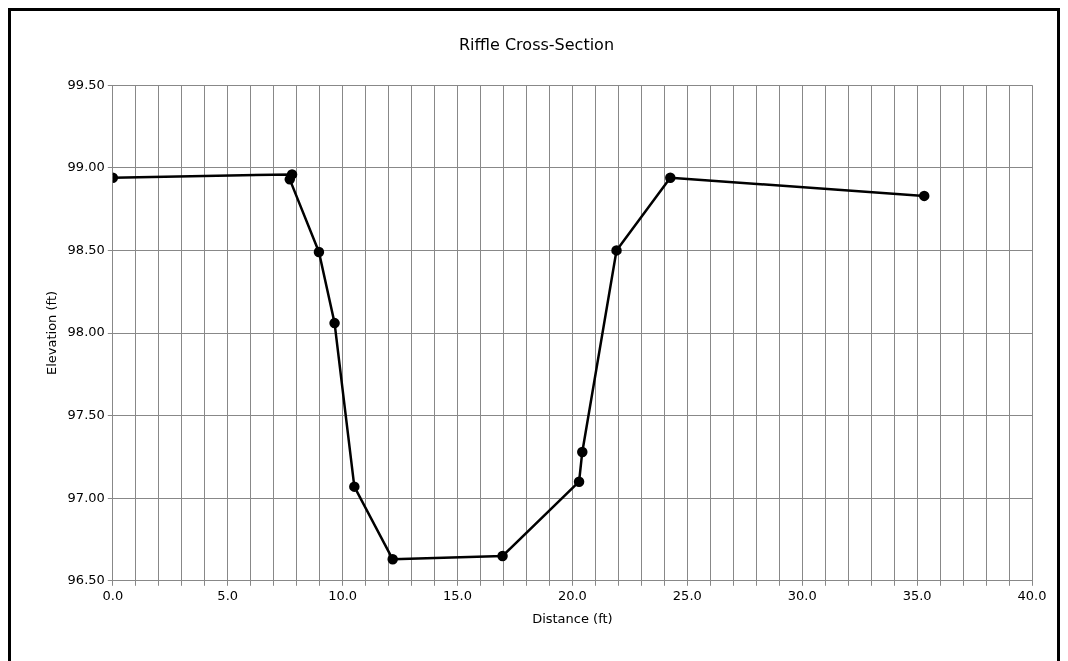  Describe the element at coordinates (52, 333) in the screenshot. I see `y-axis-title: Elevation (ft)` at that location.